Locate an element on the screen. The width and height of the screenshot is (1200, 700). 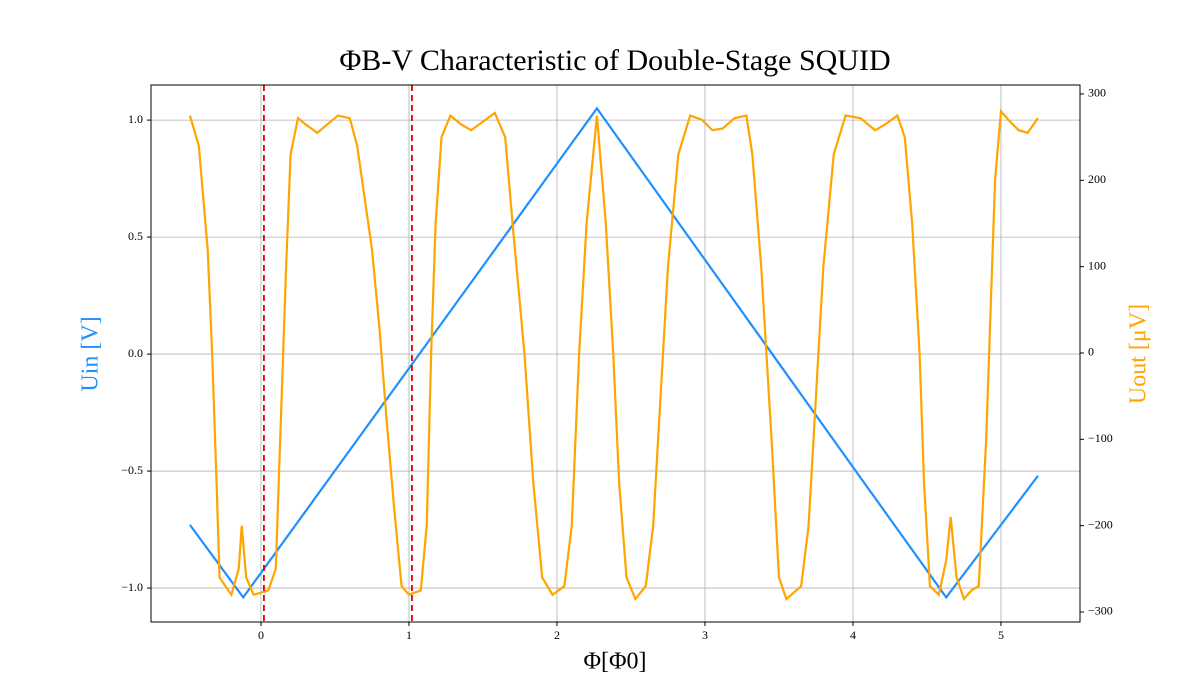
y2-tick-label: −100 is located at coordinates (1100, 438).